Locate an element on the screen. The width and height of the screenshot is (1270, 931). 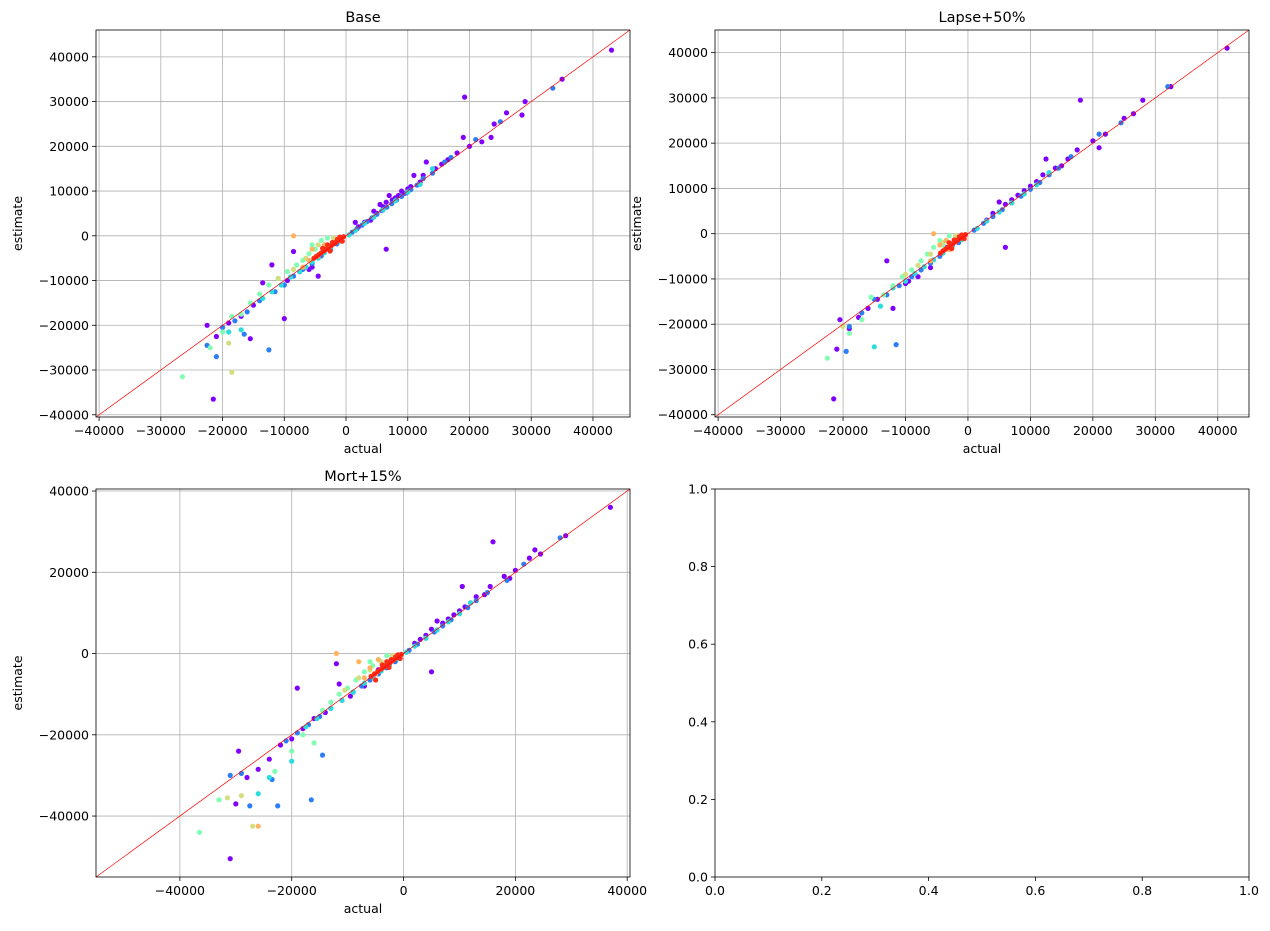
y-tick-label: 0.8 is located at coordinates (698, 566).